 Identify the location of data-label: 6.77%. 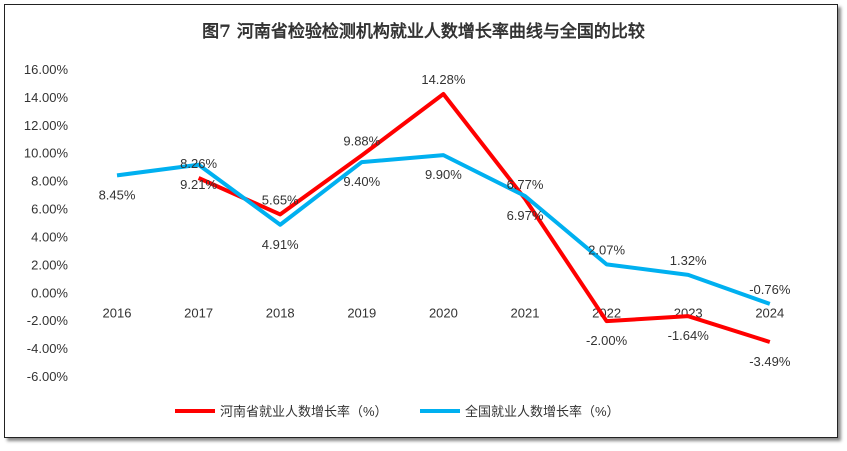
(525, 184).